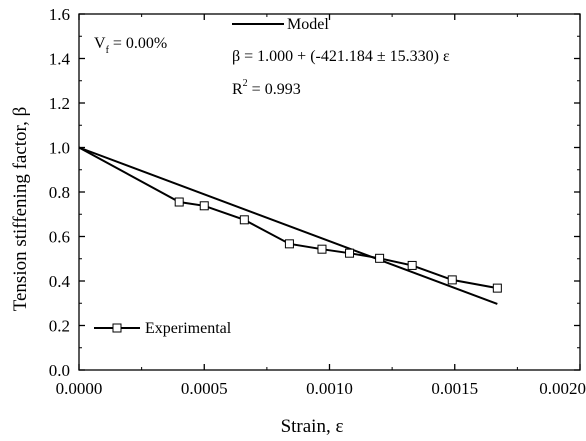 The width and height of the screenshot is (586, 441). I want to click on r2-annotation: R2 = 0.993, so click(266, 88).